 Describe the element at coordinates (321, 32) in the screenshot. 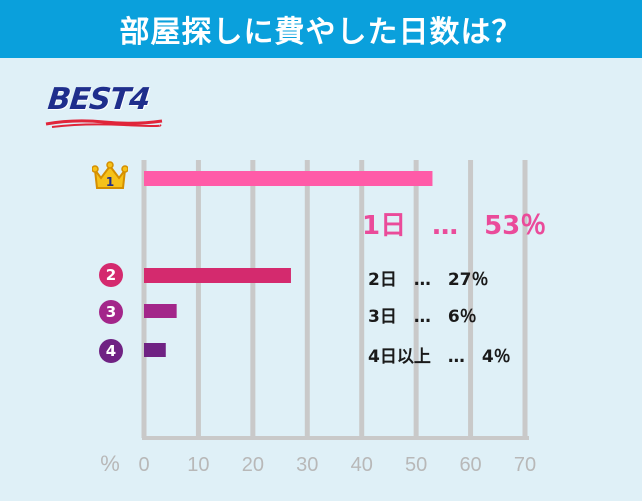

I see `page-title: 部屋探しに費やした日数は？` at that location.